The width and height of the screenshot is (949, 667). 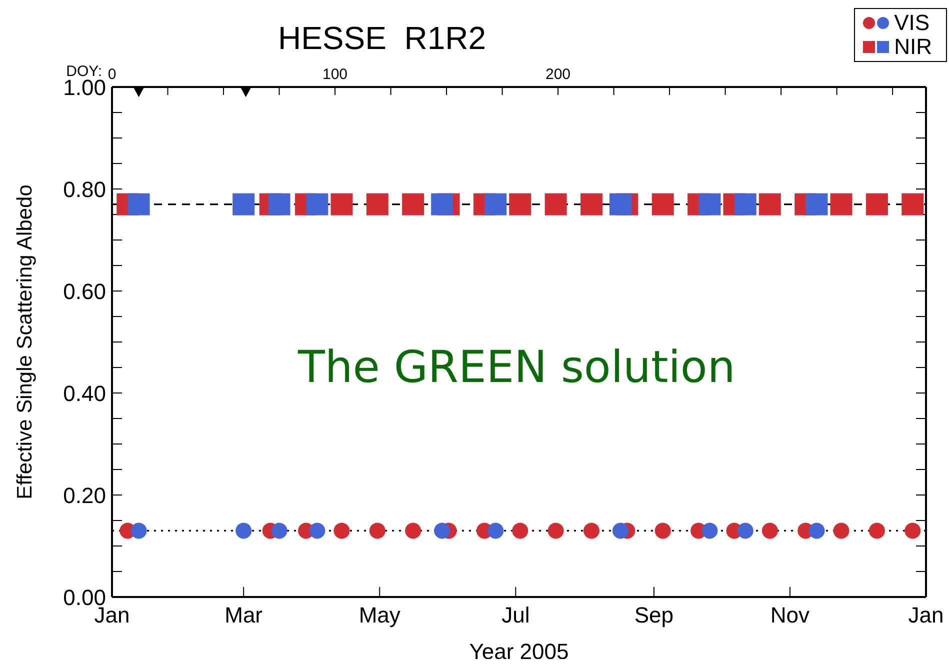 What do you see at coordinates (382, 38) in the screenshot?
I see `chart-title: HESSE R1R2` at bounding box center [382, 38].